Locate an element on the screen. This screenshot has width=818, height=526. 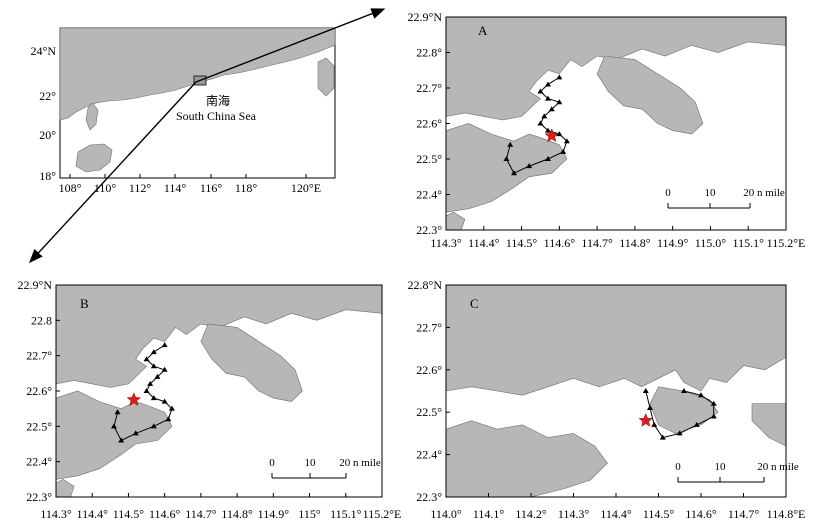
x-tick-label: 114.1° is located at coordinates (489, 514).